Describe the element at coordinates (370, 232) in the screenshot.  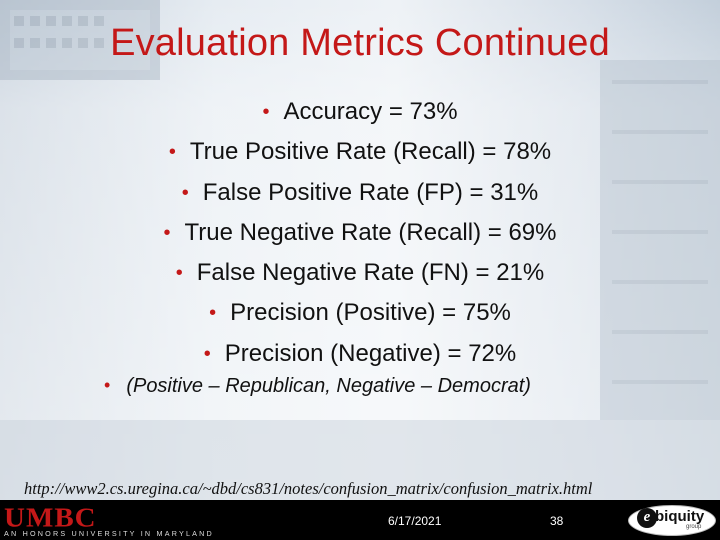
I see `metric-true-negative-rate: True Negative Rate (Recall) = 69%` at that location.